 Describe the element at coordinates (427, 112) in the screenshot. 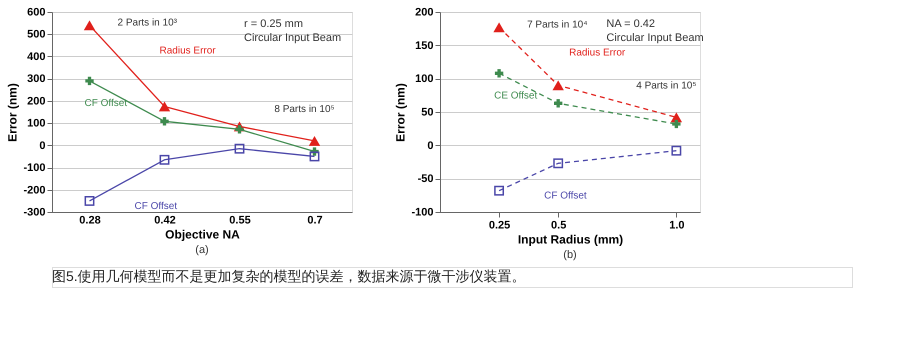

I see `y-tick-label: 50` at that location.